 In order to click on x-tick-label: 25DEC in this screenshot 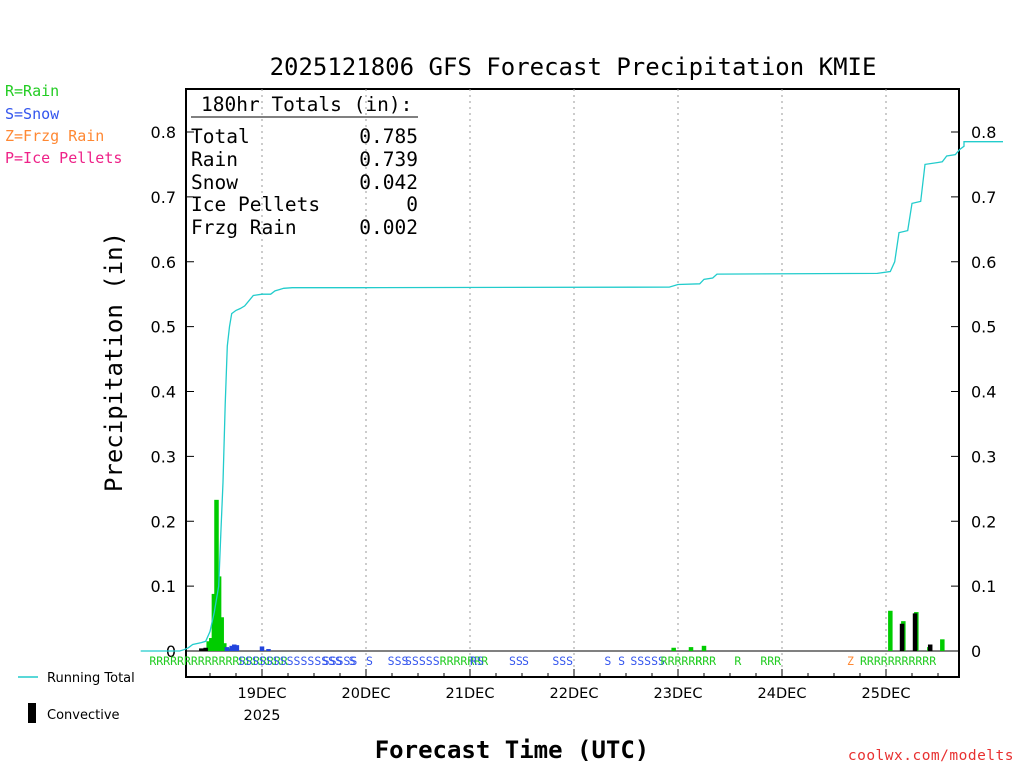, I will do `click(886, 694)`.